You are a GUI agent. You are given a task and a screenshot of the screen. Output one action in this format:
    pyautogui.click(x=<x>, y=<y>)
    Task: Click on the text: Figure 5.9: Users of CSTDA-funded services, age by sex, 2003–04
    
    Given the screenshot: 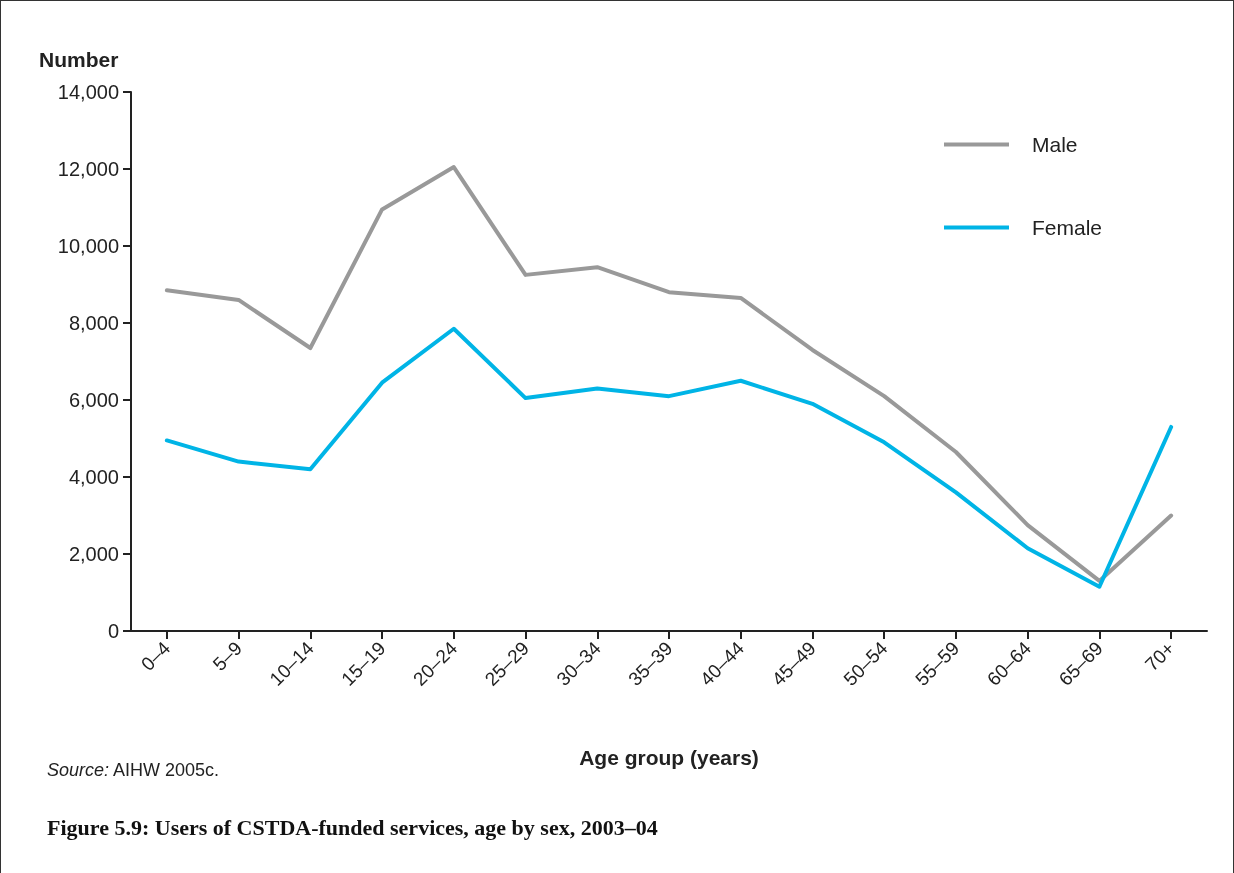 What is the action you would take?
    pyautogui.click(x=352, y=827)
    